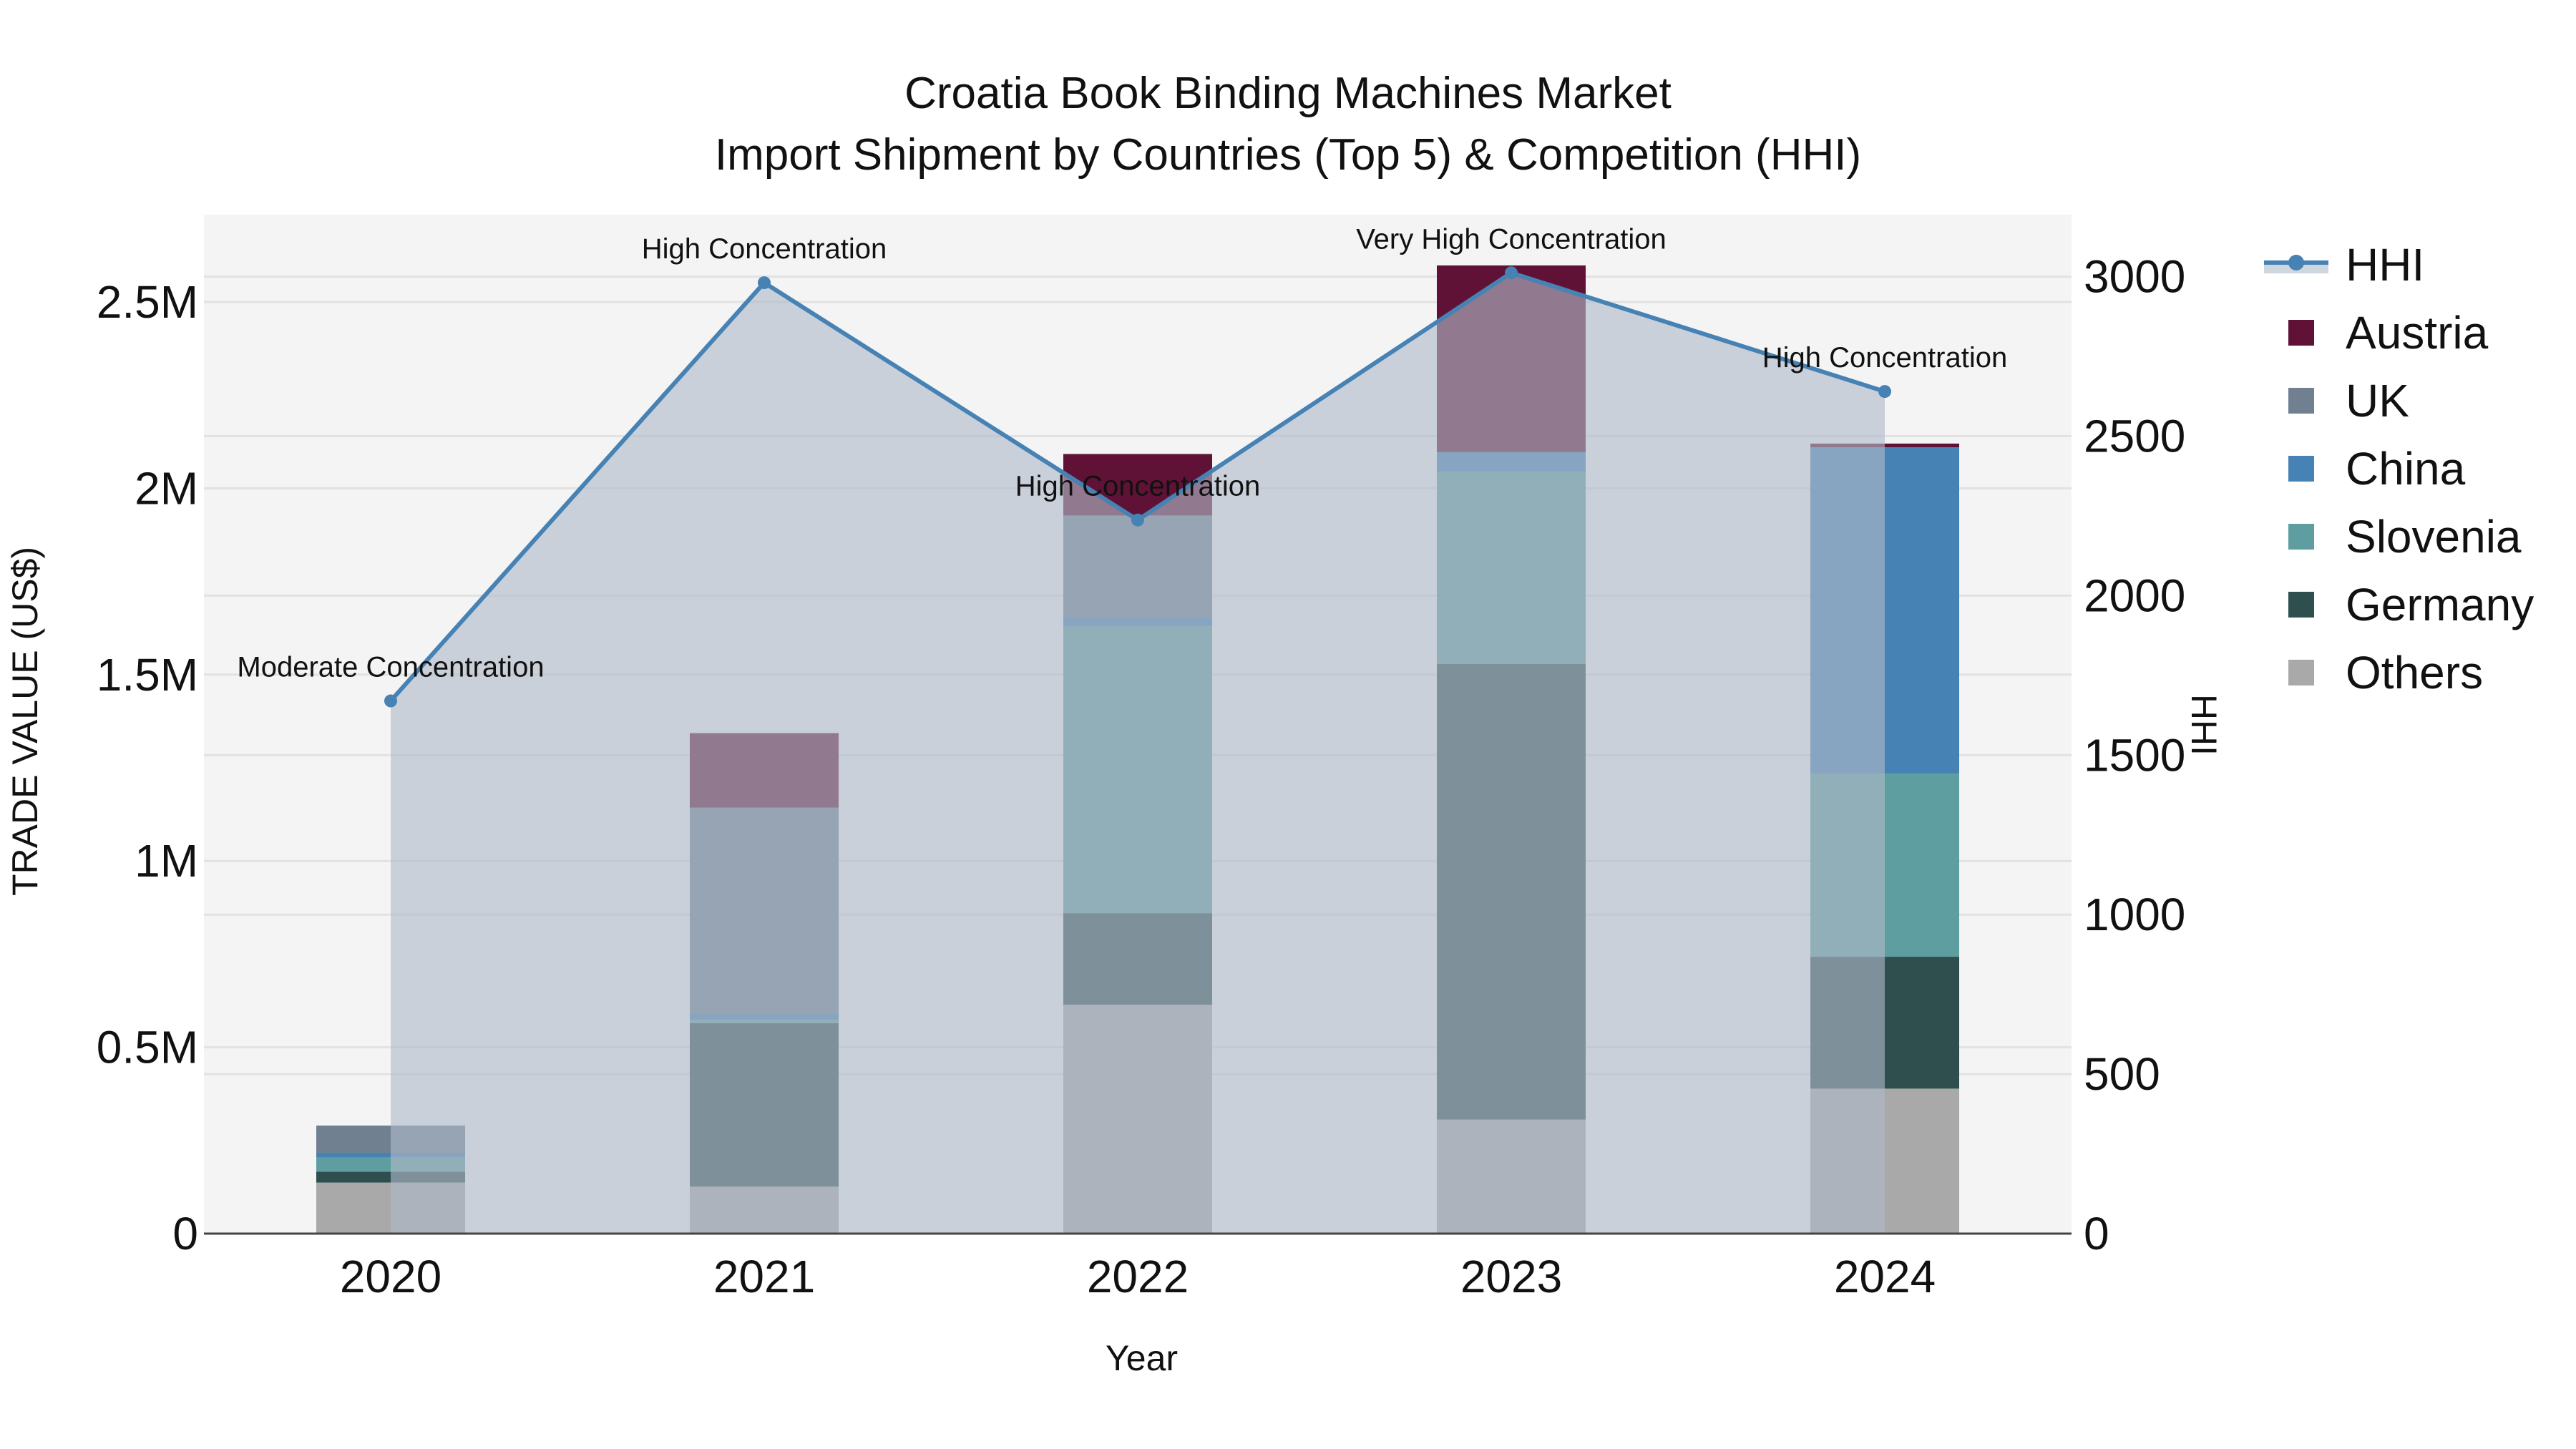  I want to click on legend-label: Germany, so click(2440, 604).